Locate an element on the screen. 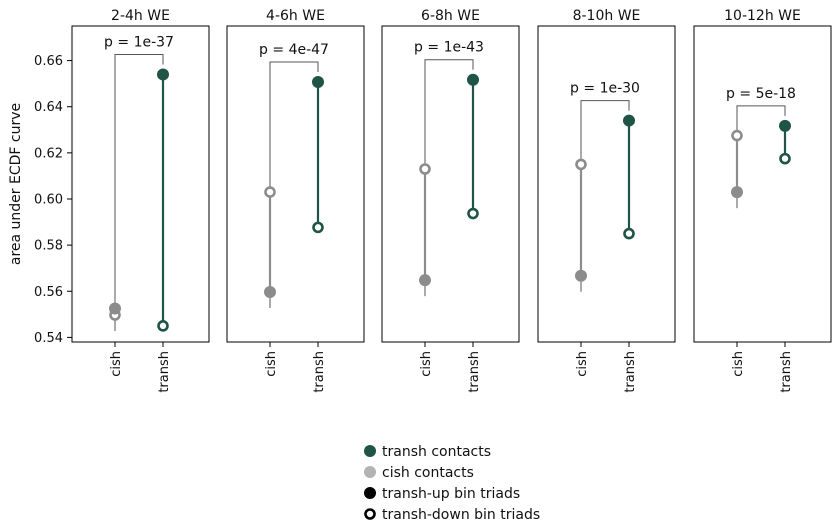 This screenshot has height=521, width=839. y-tick-label: 0.64 is located at coordinates (48, 107).